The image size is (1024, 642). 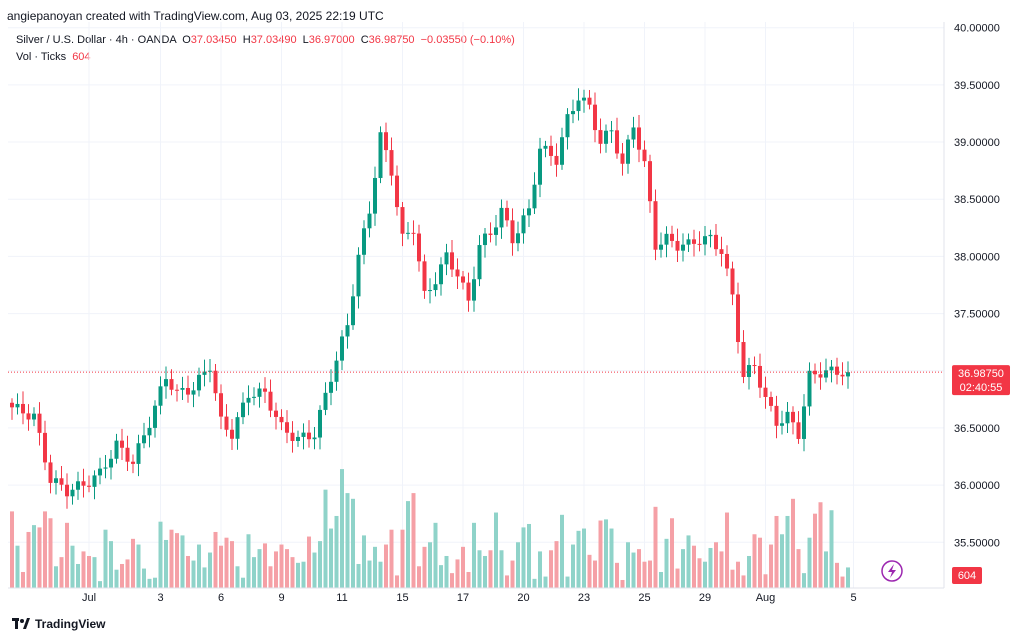 I want to click on lightning-icon, so click(x=892, y=571).